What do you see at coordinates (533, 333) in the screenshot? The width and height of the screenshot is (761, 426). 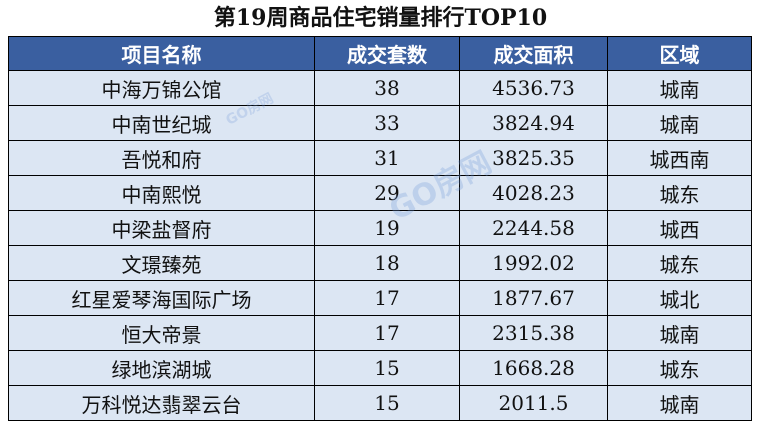 I see `cell-area-sold: 2315.38` at bounding box center [533, 333].